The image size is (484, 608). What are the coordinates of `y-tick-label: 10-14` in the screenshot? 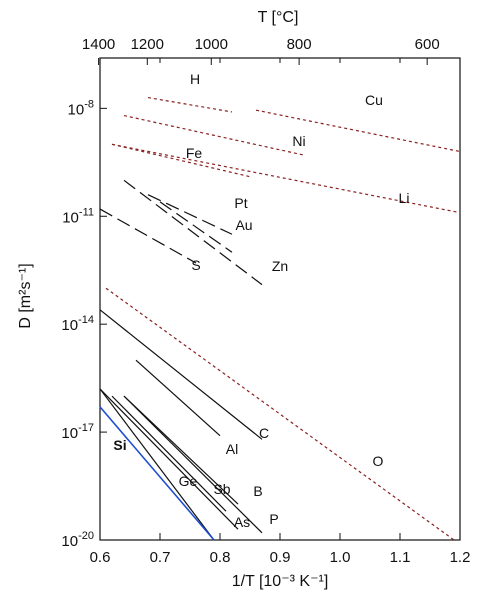 It's located at (77, 324).